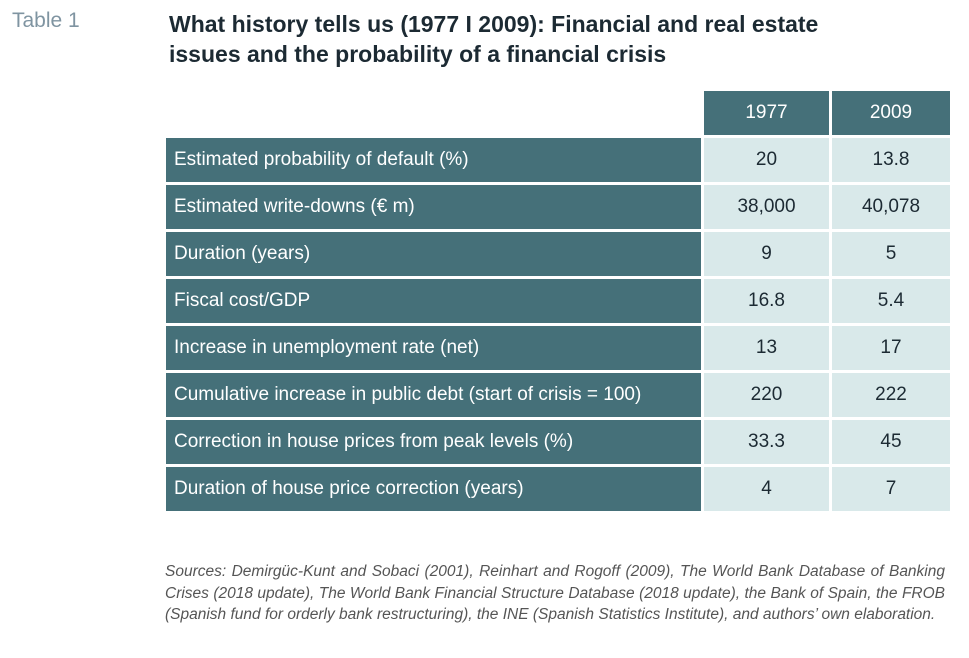 The height and width of the screenshot is (658, 969). I want to click on row-label: Increase in unemployment rate (net), so click(433, 348).